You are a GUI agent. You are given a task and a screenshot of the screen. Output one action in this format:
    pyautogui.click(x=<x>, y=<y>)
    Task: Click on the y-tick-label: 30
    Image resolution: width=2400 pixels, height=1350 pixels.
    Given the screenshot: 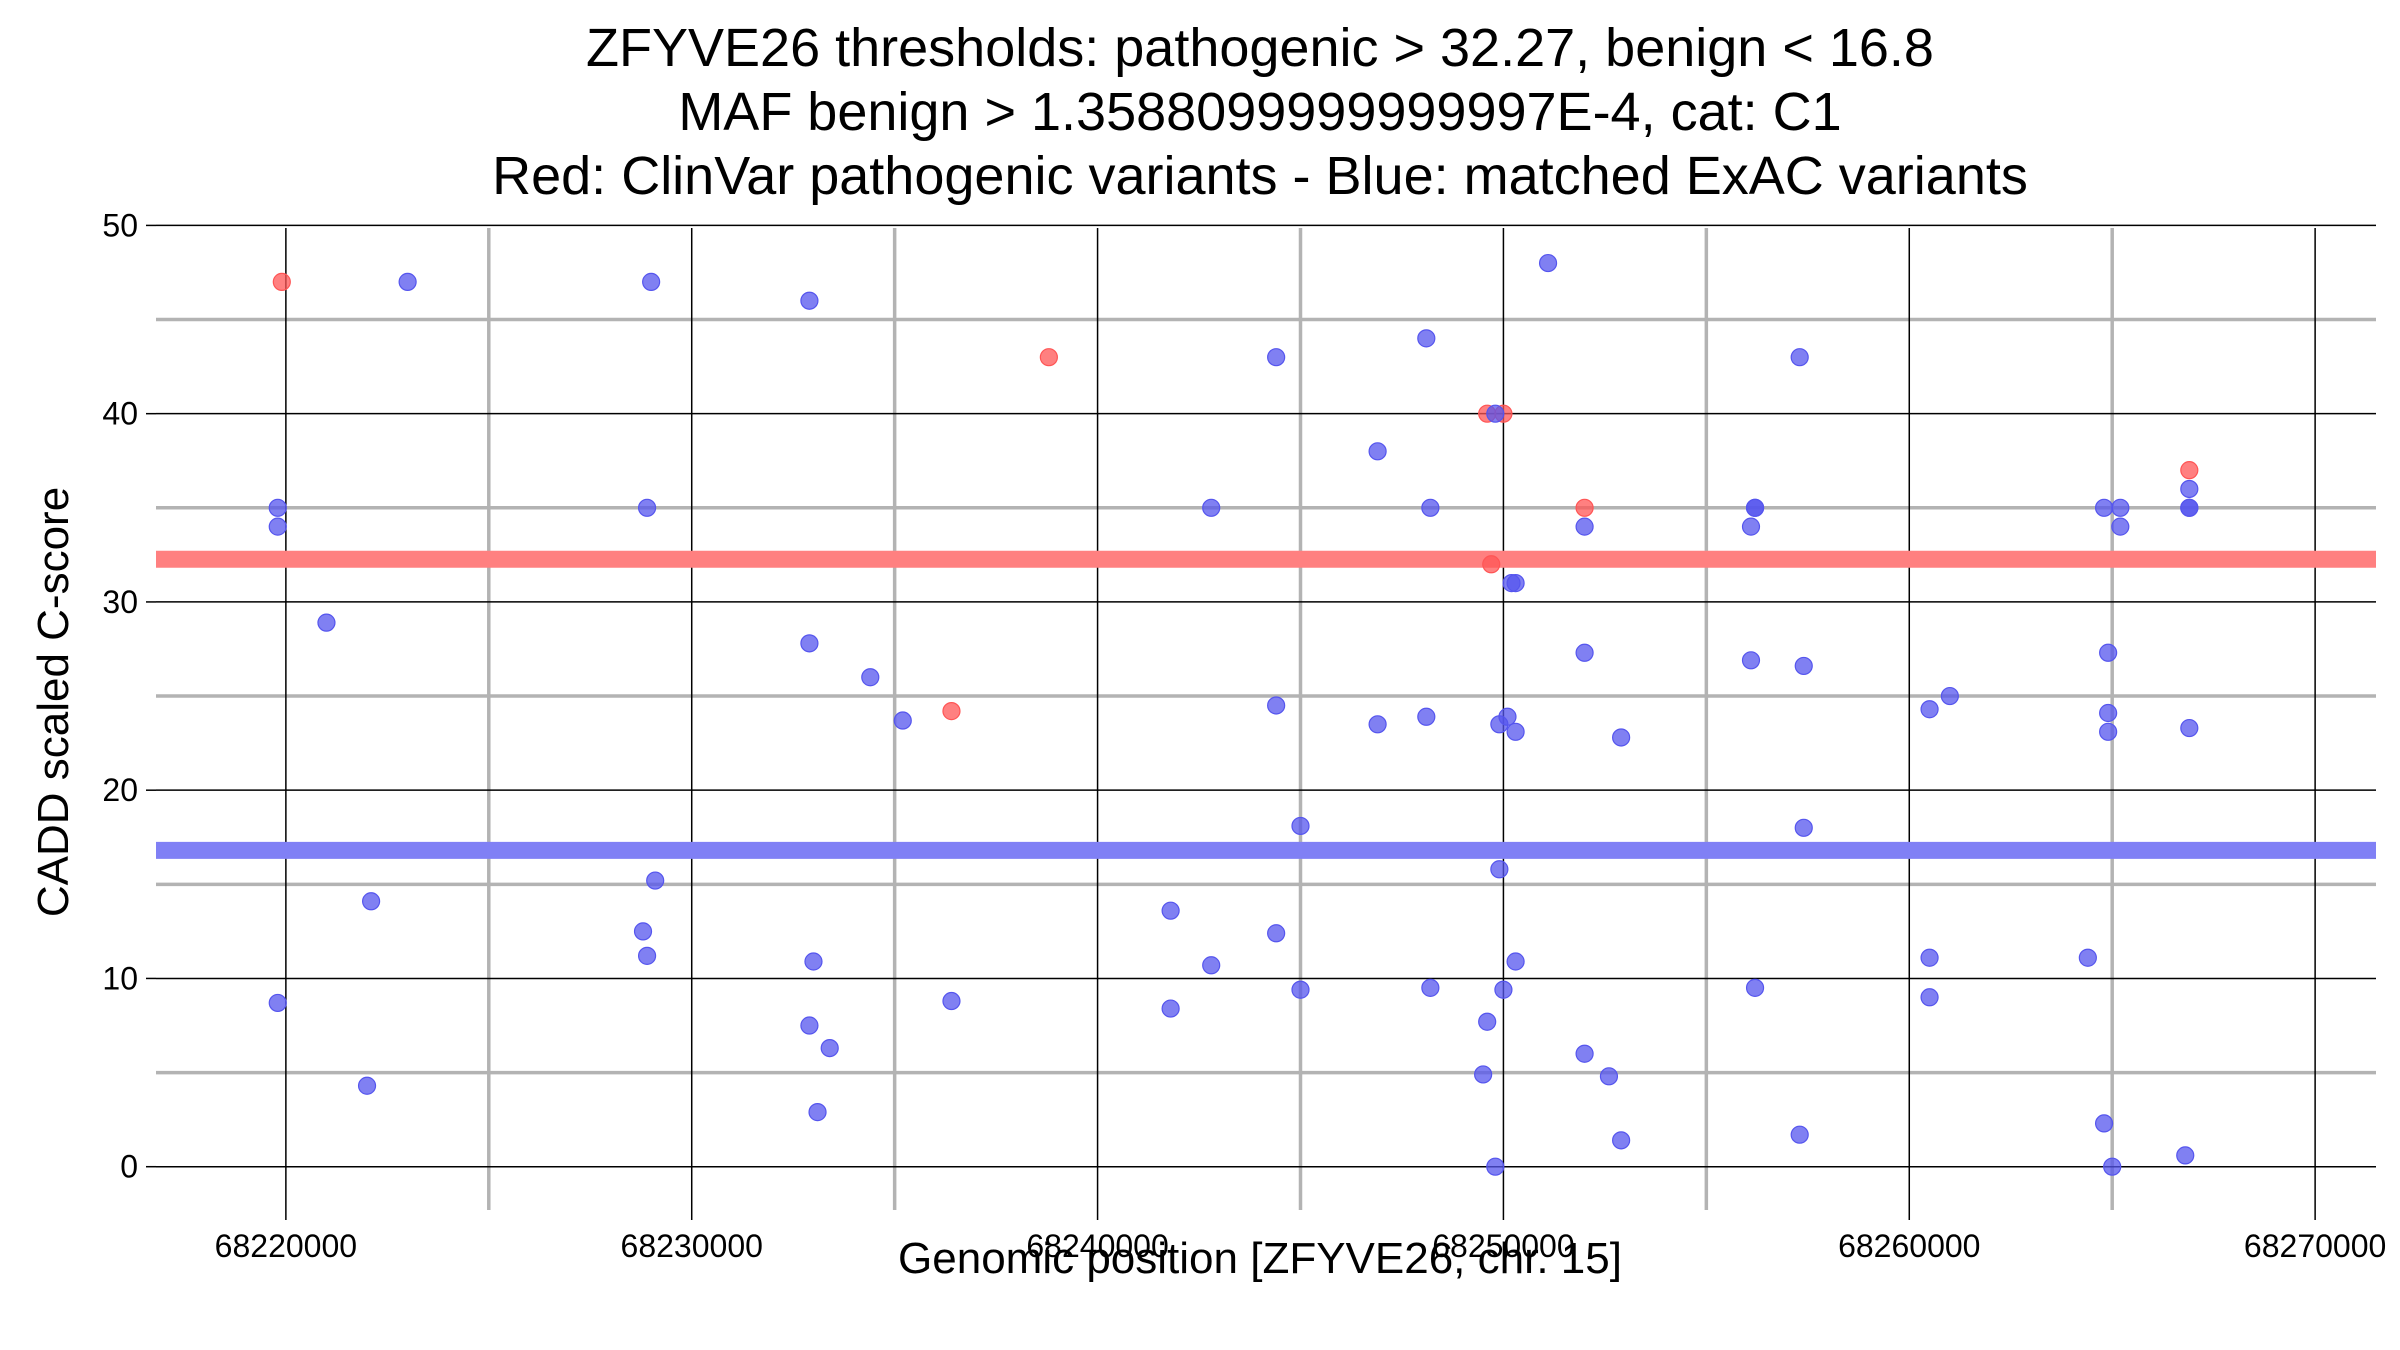 What is the action you would take?
    pyautogui.click(x=120, y=602)
    